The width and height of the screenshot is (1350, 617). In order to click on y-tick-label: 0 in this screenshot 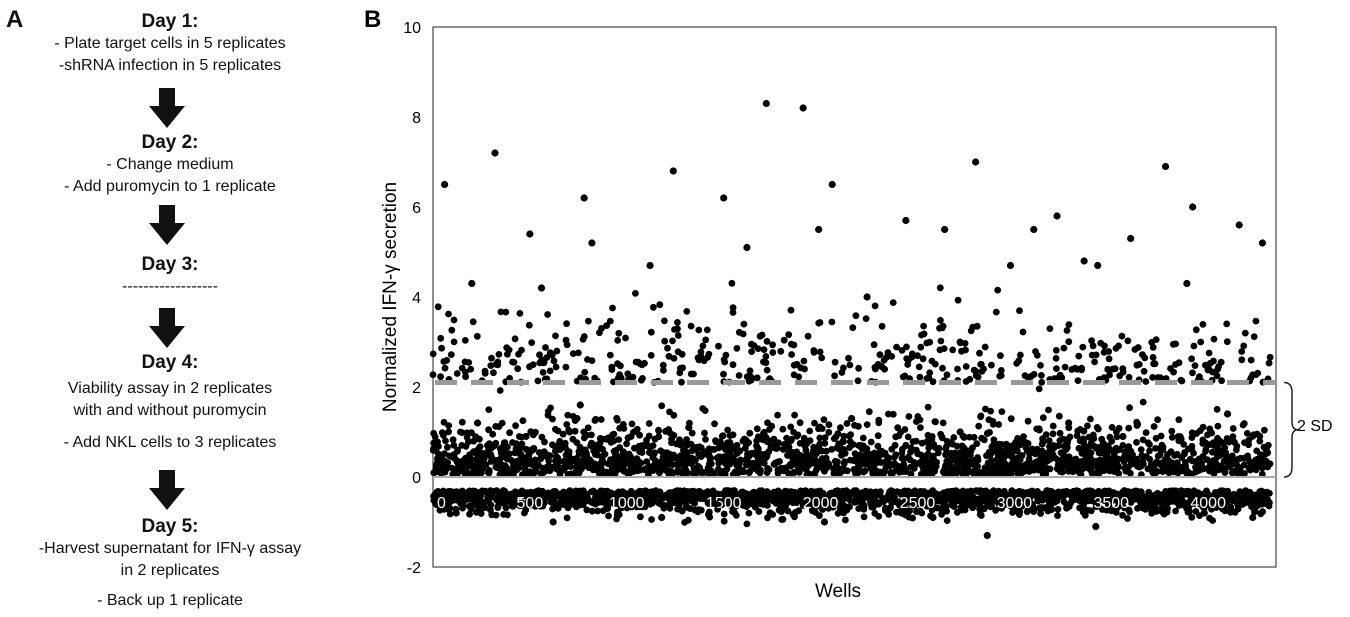, I will do `click(416, 478)`.